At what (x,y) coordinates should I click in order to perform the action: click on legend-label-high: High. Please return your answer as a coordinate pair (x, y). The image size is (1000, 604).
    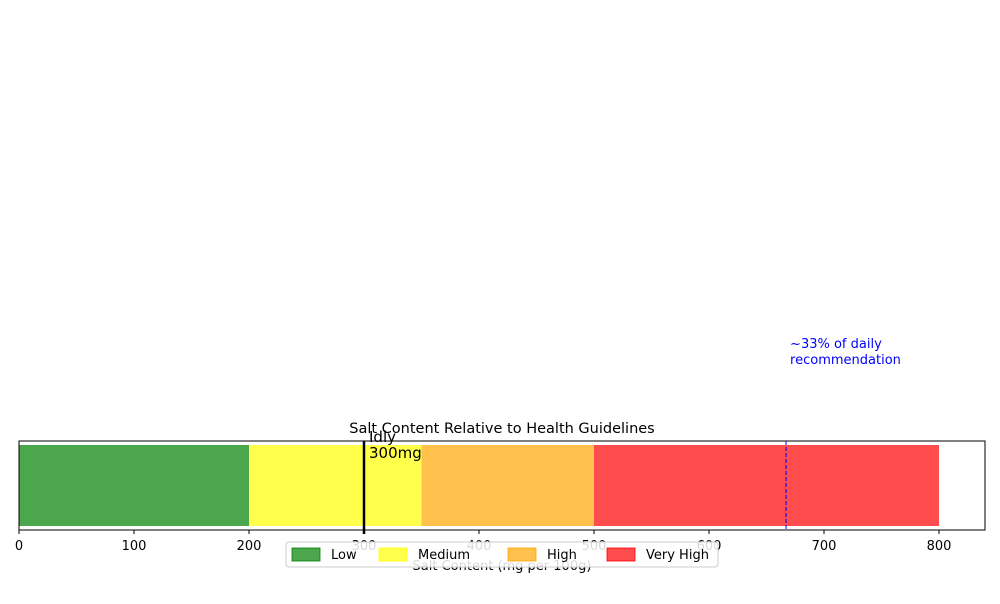
    Looking at the image, I should click on (562, 555).